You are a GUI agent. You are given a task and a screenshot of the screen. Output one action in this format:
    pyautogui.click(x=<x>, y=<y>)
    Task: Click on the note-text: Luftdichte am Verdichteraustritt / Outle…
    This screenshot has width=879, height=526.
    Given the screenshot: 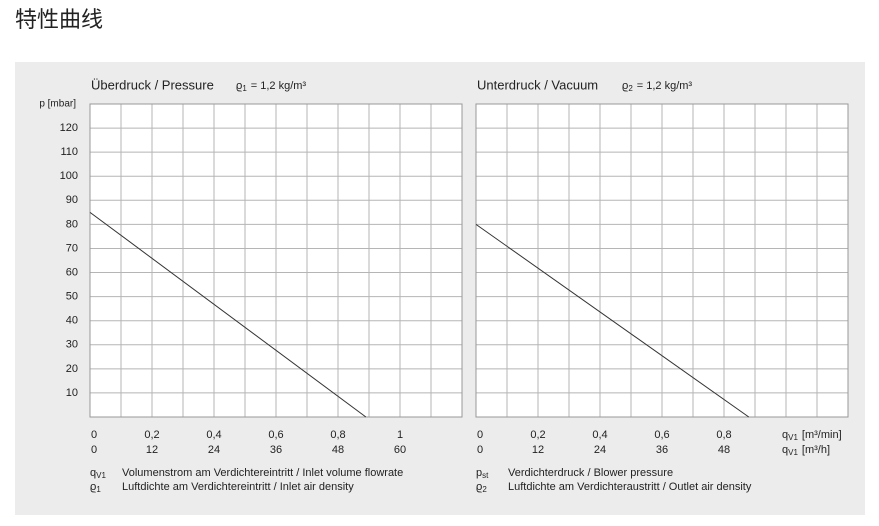 What is the action you would take?
    pyautogui.click(x=630, y=487)
    